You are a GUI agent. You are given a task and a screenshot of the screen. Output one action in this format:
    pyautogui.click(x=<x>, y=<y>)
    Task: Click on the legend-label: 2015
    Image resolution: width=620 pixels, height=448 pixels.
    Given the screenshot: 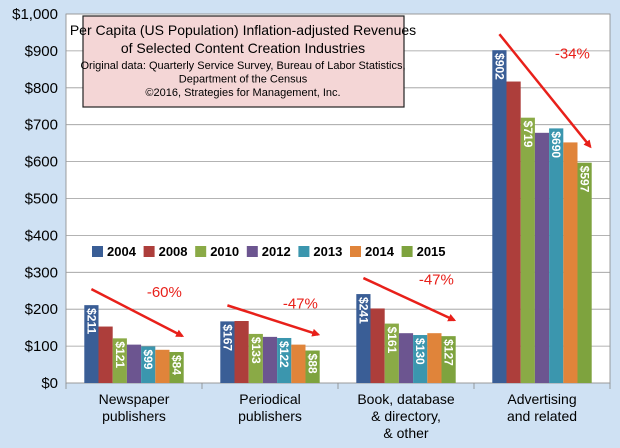 What is the action you would take?
    pyautogui.click(x=431, y=251)
    